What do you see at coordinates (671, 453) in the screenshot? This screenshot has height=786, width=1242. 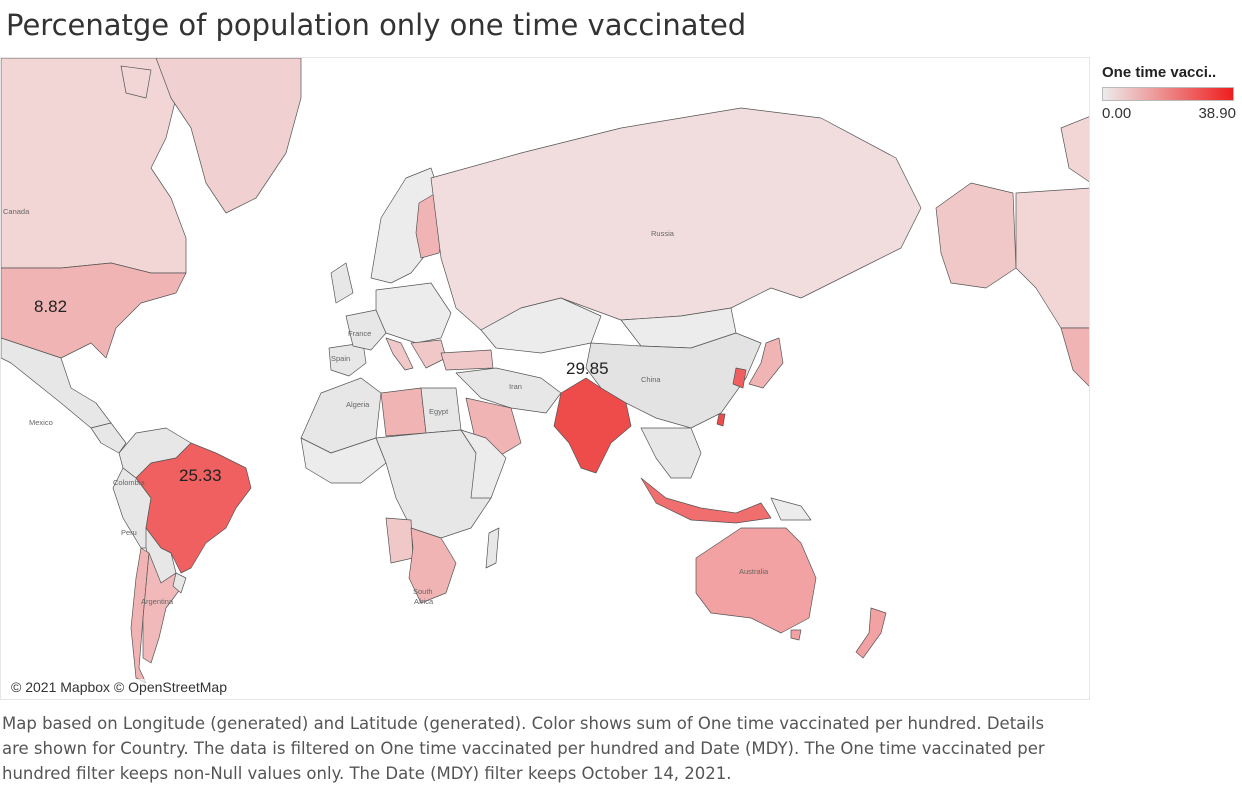 I see `region-southeast-asia` at bounding box center [671, 453].